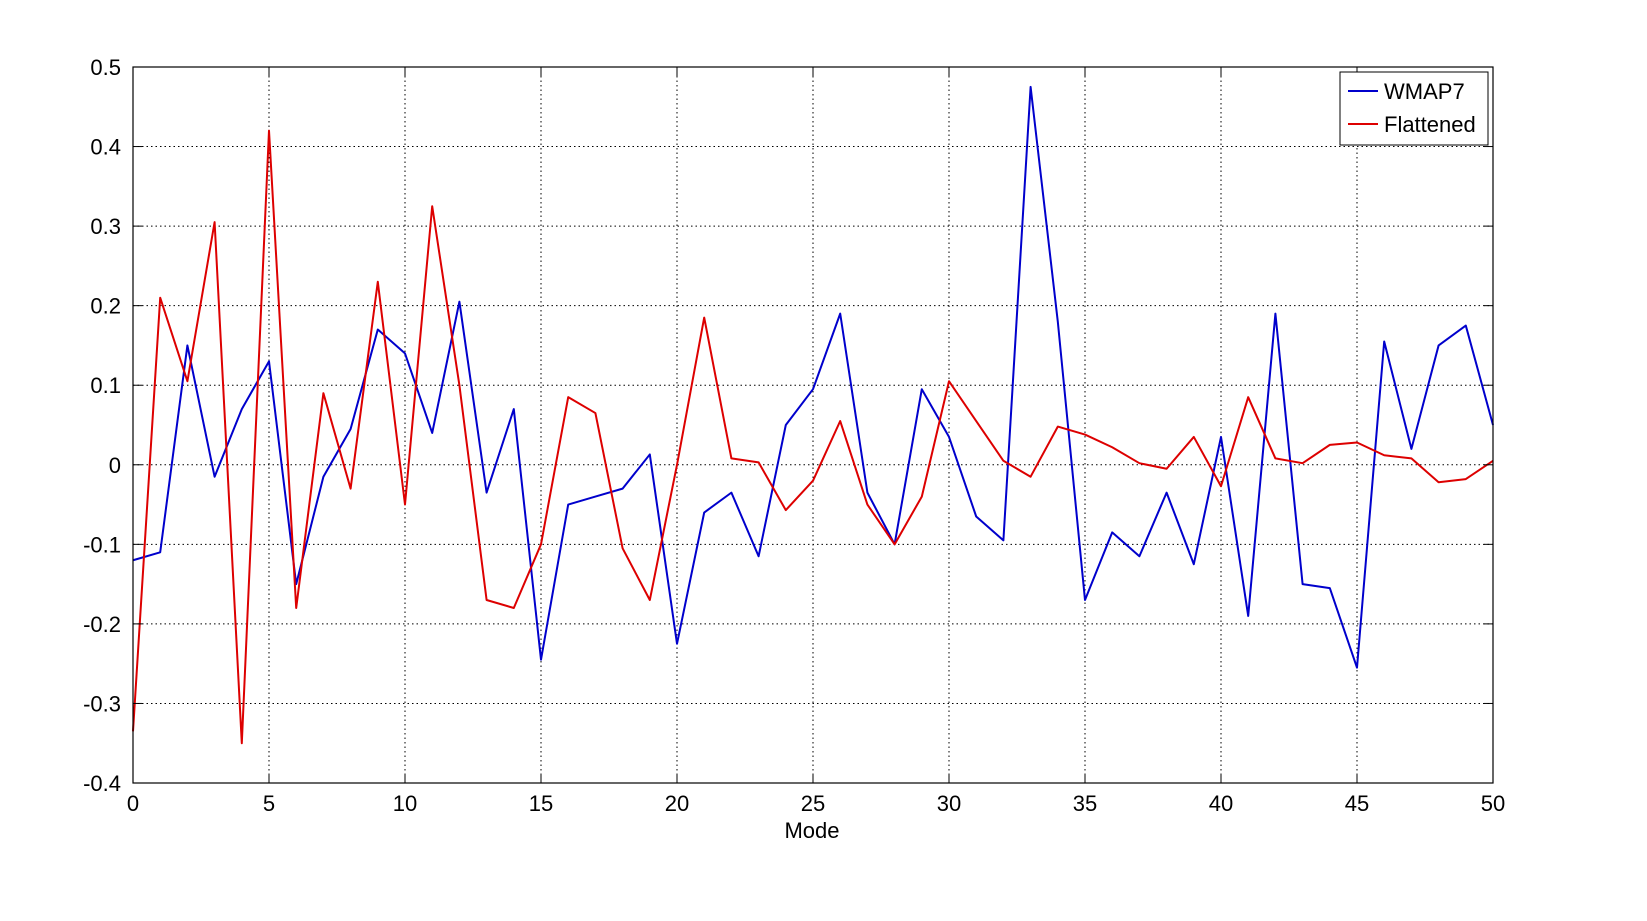  Describe the element at coordinates (811, 830) in the screenshot. I see `x-axis-title: Mode` at that location.